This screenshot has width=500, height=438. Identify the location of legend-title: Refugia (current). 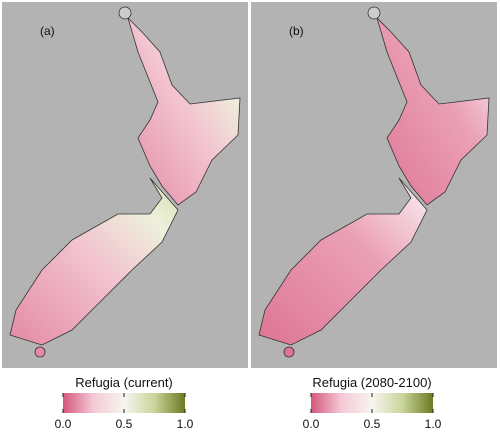
(124, 382).